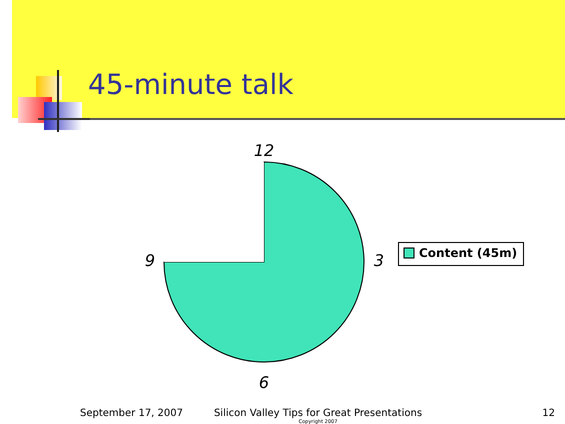  What do you see at coordinates (379, 260) in the screenshot?
I see `text: 3` at bounding box center [379, 260].